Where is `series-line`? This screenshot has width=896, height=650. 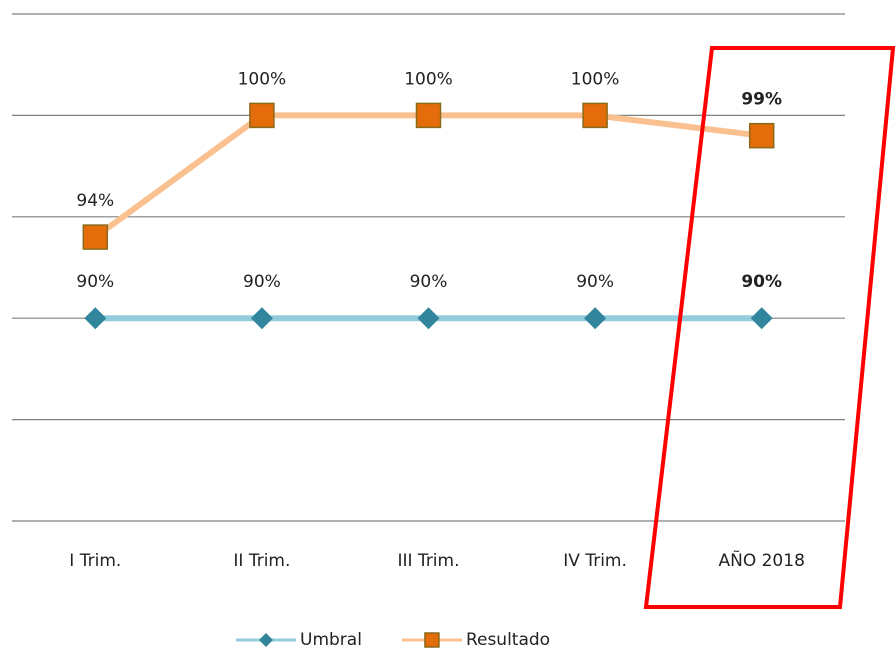
series-line is located at coordinates (428, 176).